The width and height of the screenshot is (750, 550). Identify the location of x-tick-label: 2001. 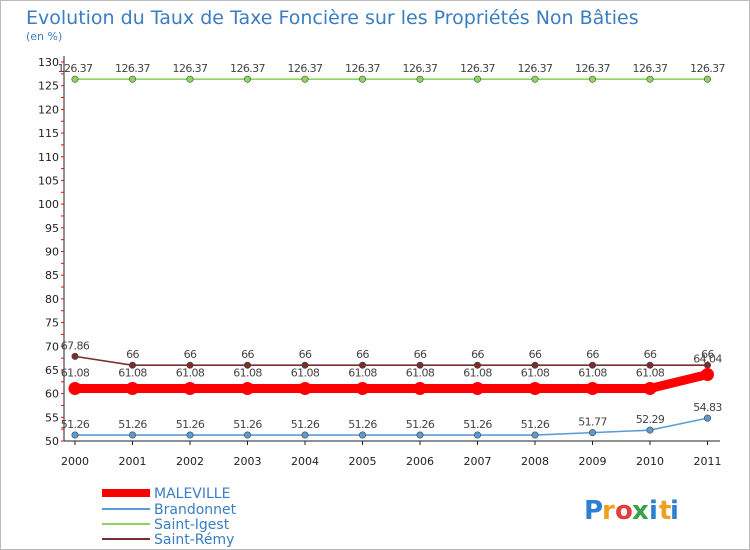
(133, 461).